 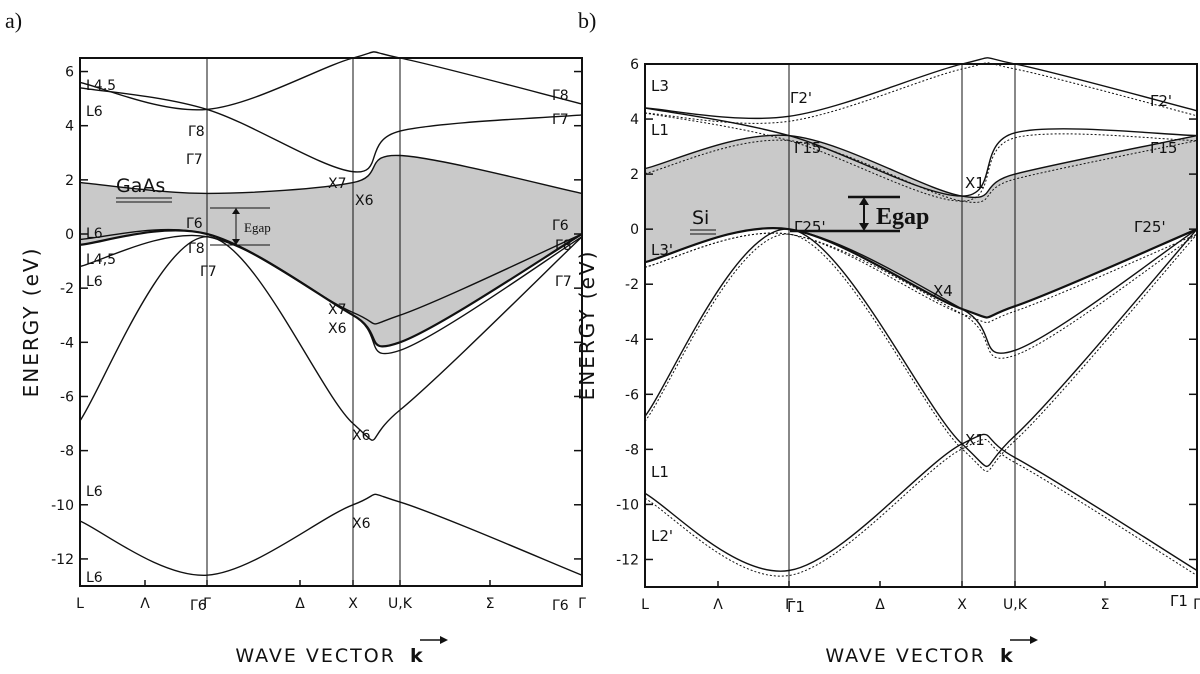 I want to click on y-tick-label: 4, so click(x=634, y=120).